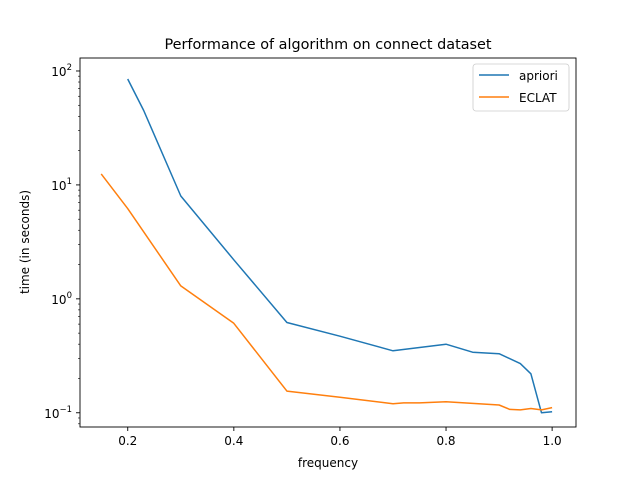 The height and width of the screenshot is (480, 640). What do you see at coordinates (445, 441) in the screenshot?
I see `x-tick-label: 0.8` at bounding box center [445, 441].